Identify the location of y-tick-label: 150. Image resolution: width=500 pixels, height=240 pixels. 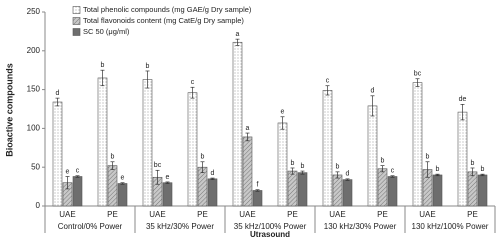
(34, 89).